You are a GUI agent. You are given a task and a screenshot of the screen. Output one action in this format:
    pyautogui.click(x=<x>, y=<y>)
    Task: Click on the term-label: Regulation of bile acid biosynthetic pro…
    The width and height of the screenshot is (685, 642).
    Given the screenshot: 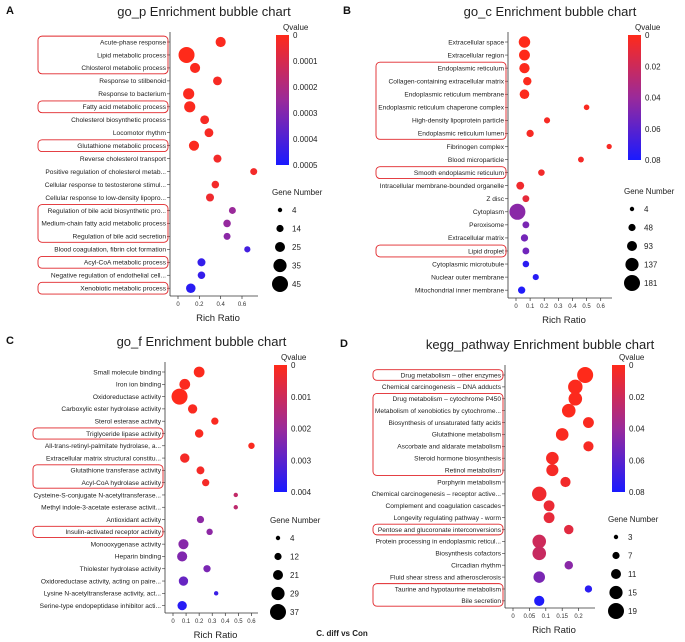 What is the action you would take?
    pyautogui.click(x=107, y=211)
    